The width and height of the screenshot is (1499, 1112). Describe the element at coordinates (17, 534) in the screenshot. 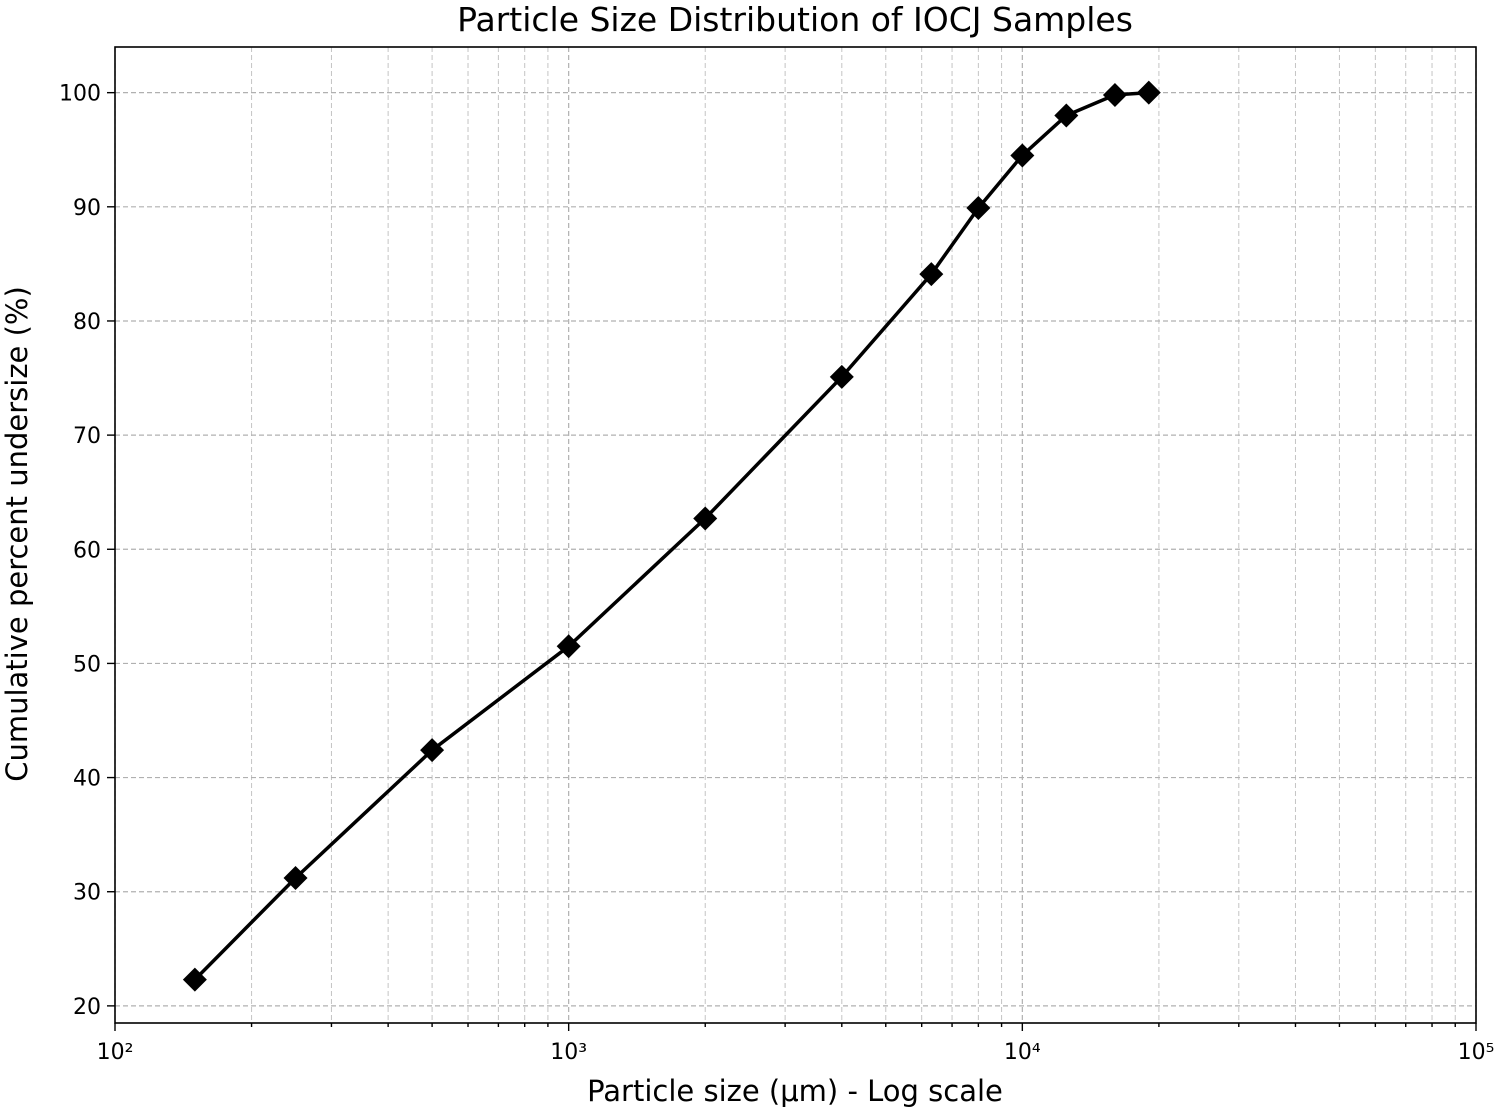

I see `y-axis-label: Cumulative percent undersize (%)` at that location.